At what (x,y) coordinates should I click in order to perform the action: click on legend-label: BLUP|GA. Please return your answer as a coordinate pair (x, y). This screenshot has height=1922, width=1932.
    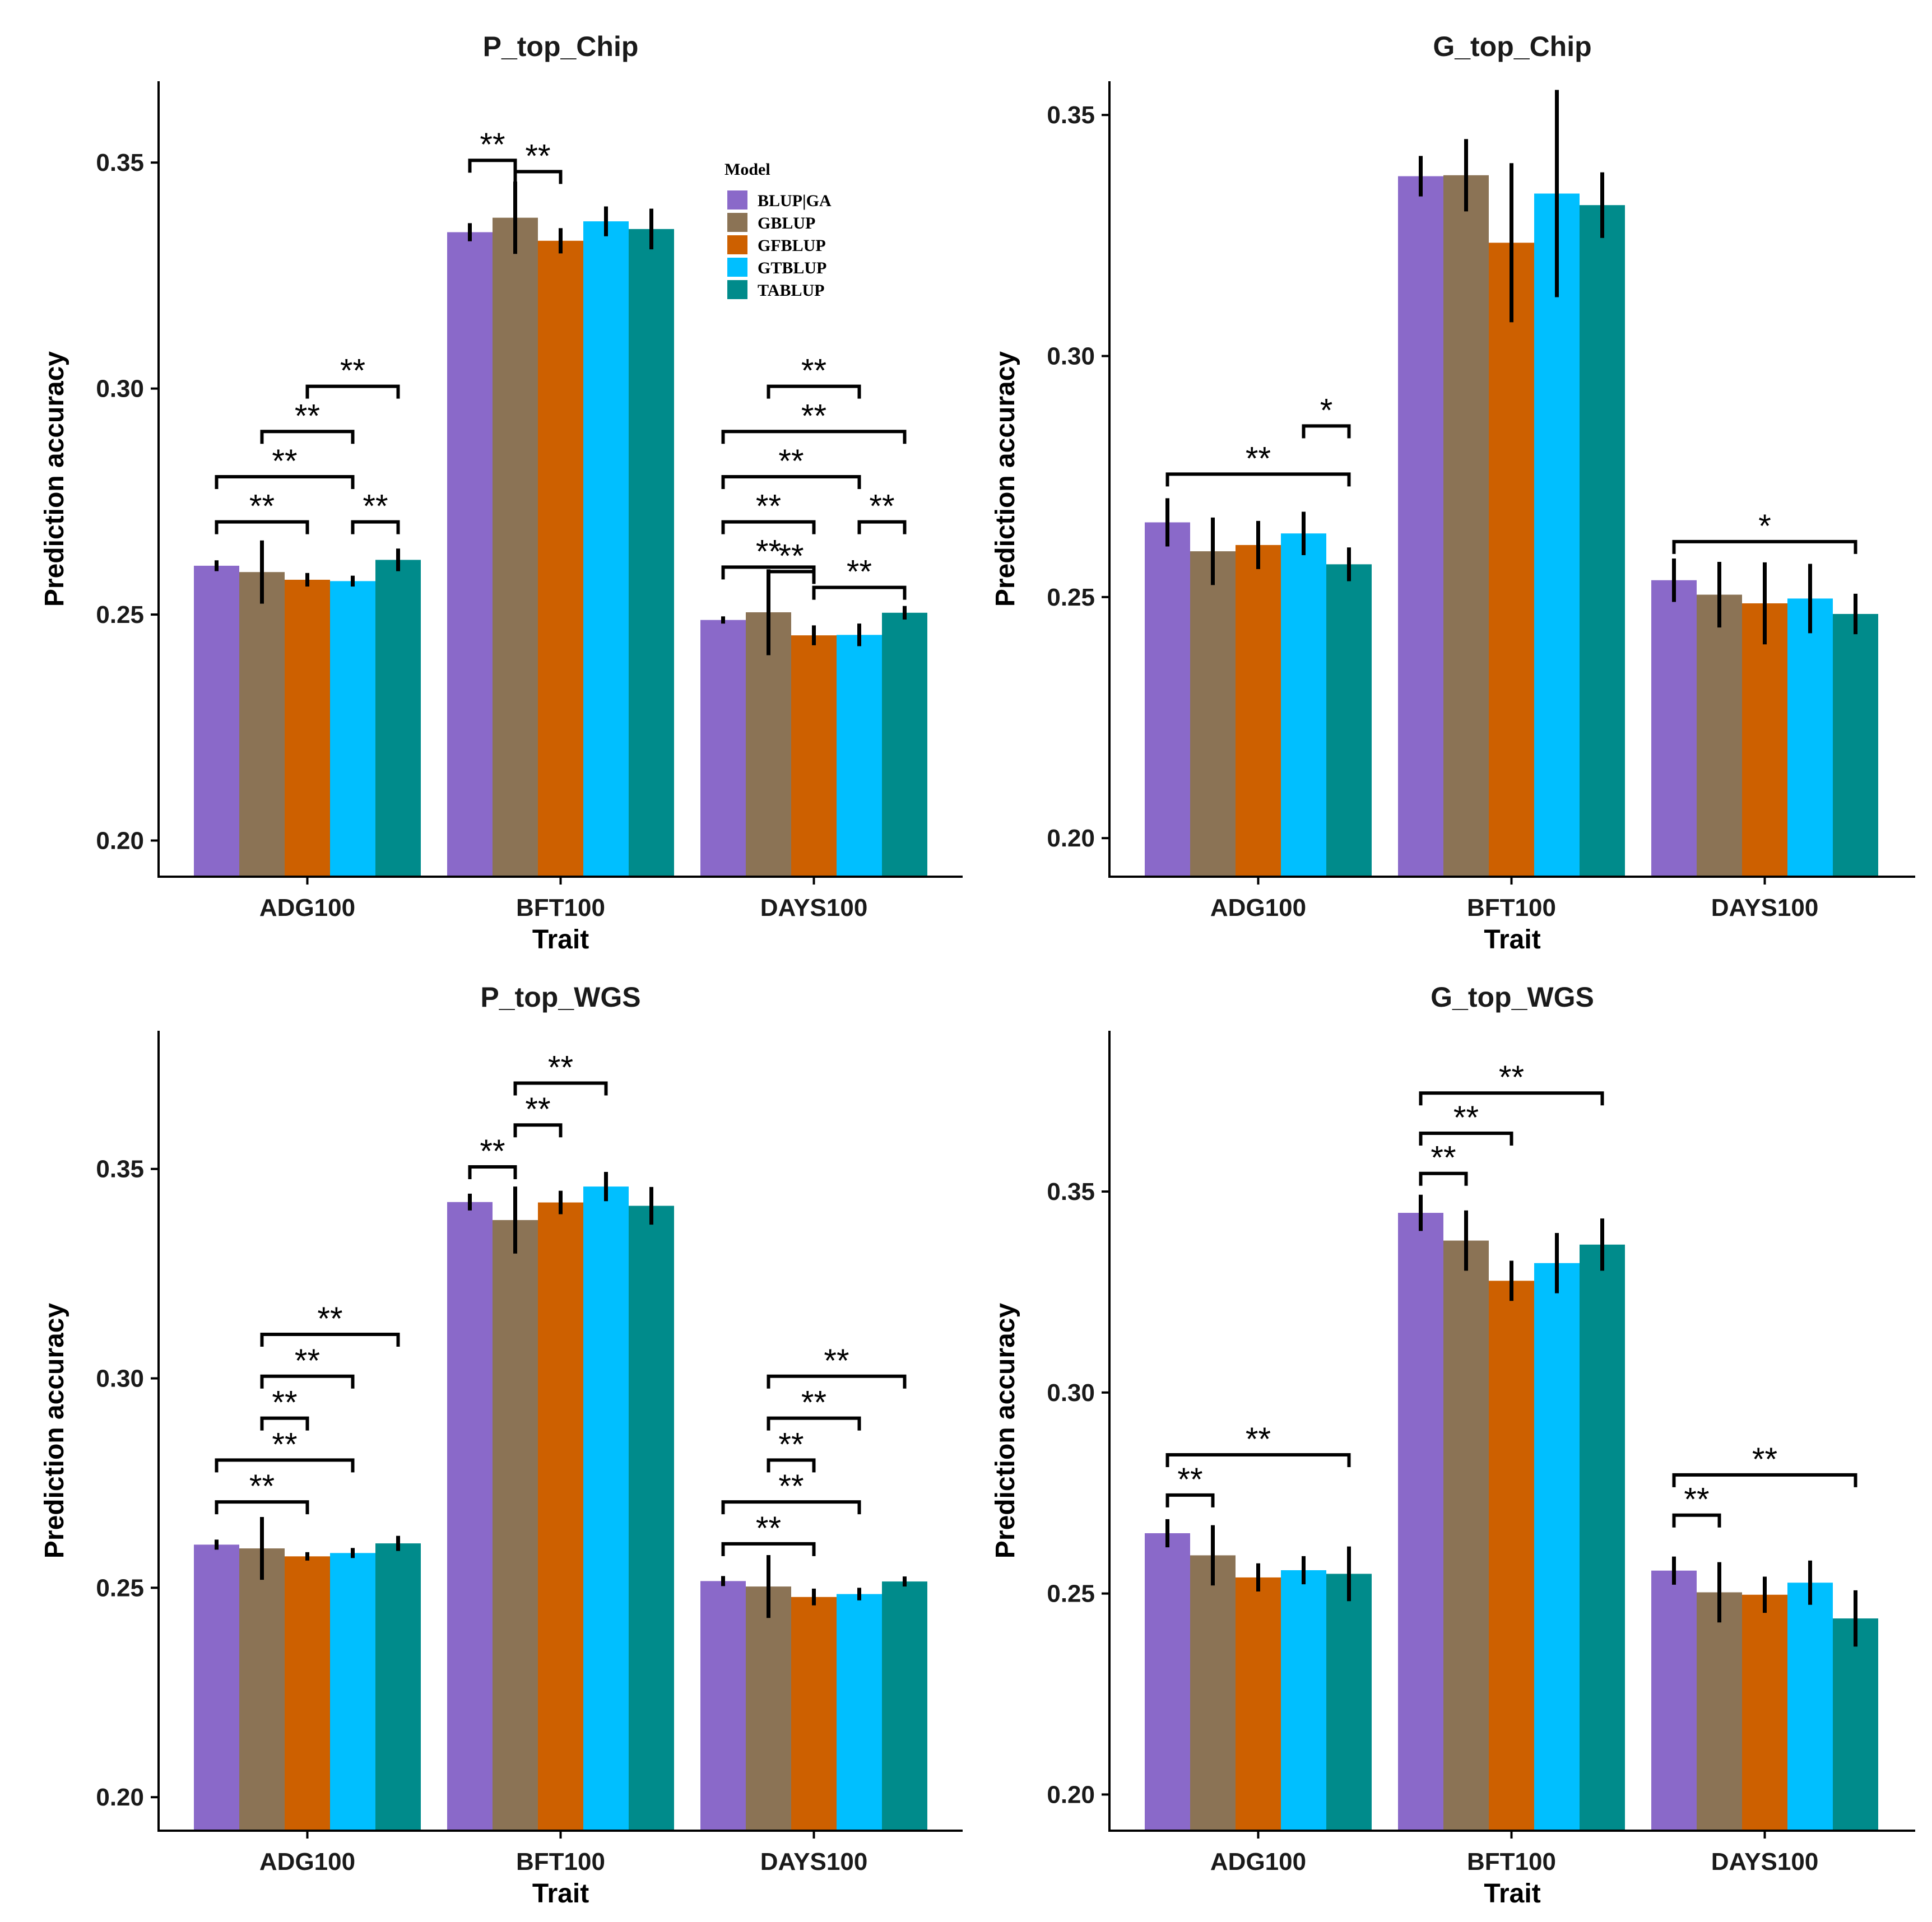
    Looking at the image, I should click on (795, 201).